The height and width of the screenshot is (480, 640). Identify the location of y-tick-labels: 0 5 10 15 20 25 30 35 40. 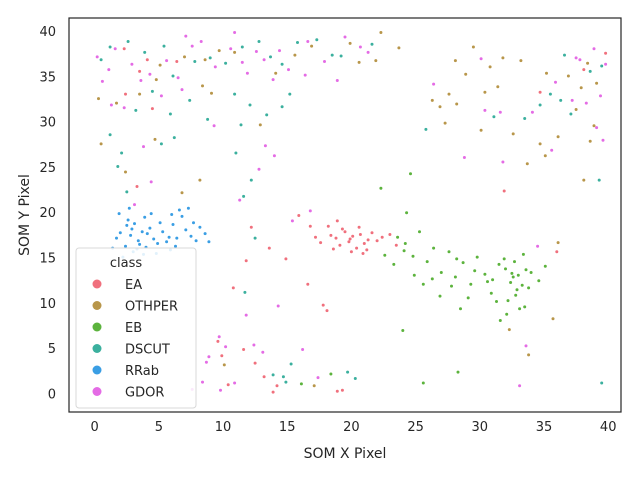
(47, 213).